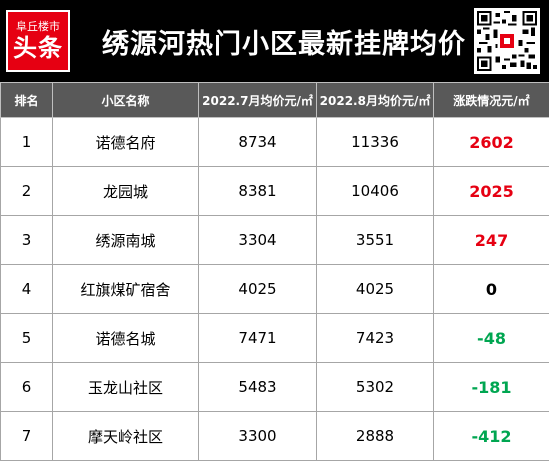  What do you see at coordinates (125, 387) in the screenshot?
I see `community-name-cell: 玉龙山社区` at bounding box center [125, 387].